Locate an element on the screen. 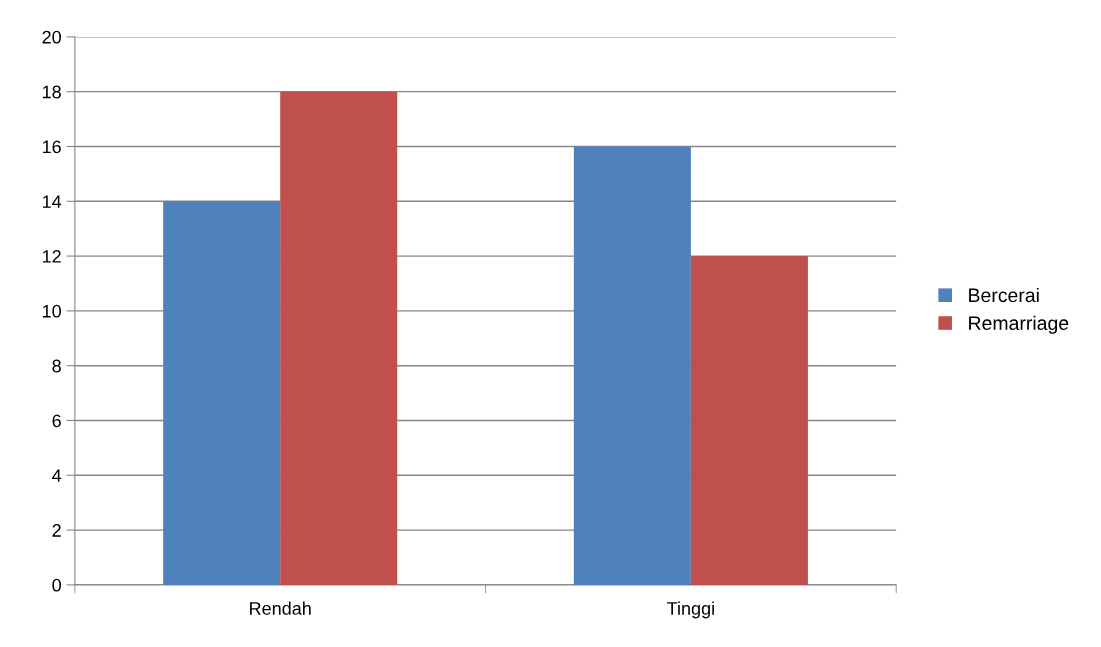 The image size is (1101, 647). y-tick-label: 18 is located at coordinates (51, 92).